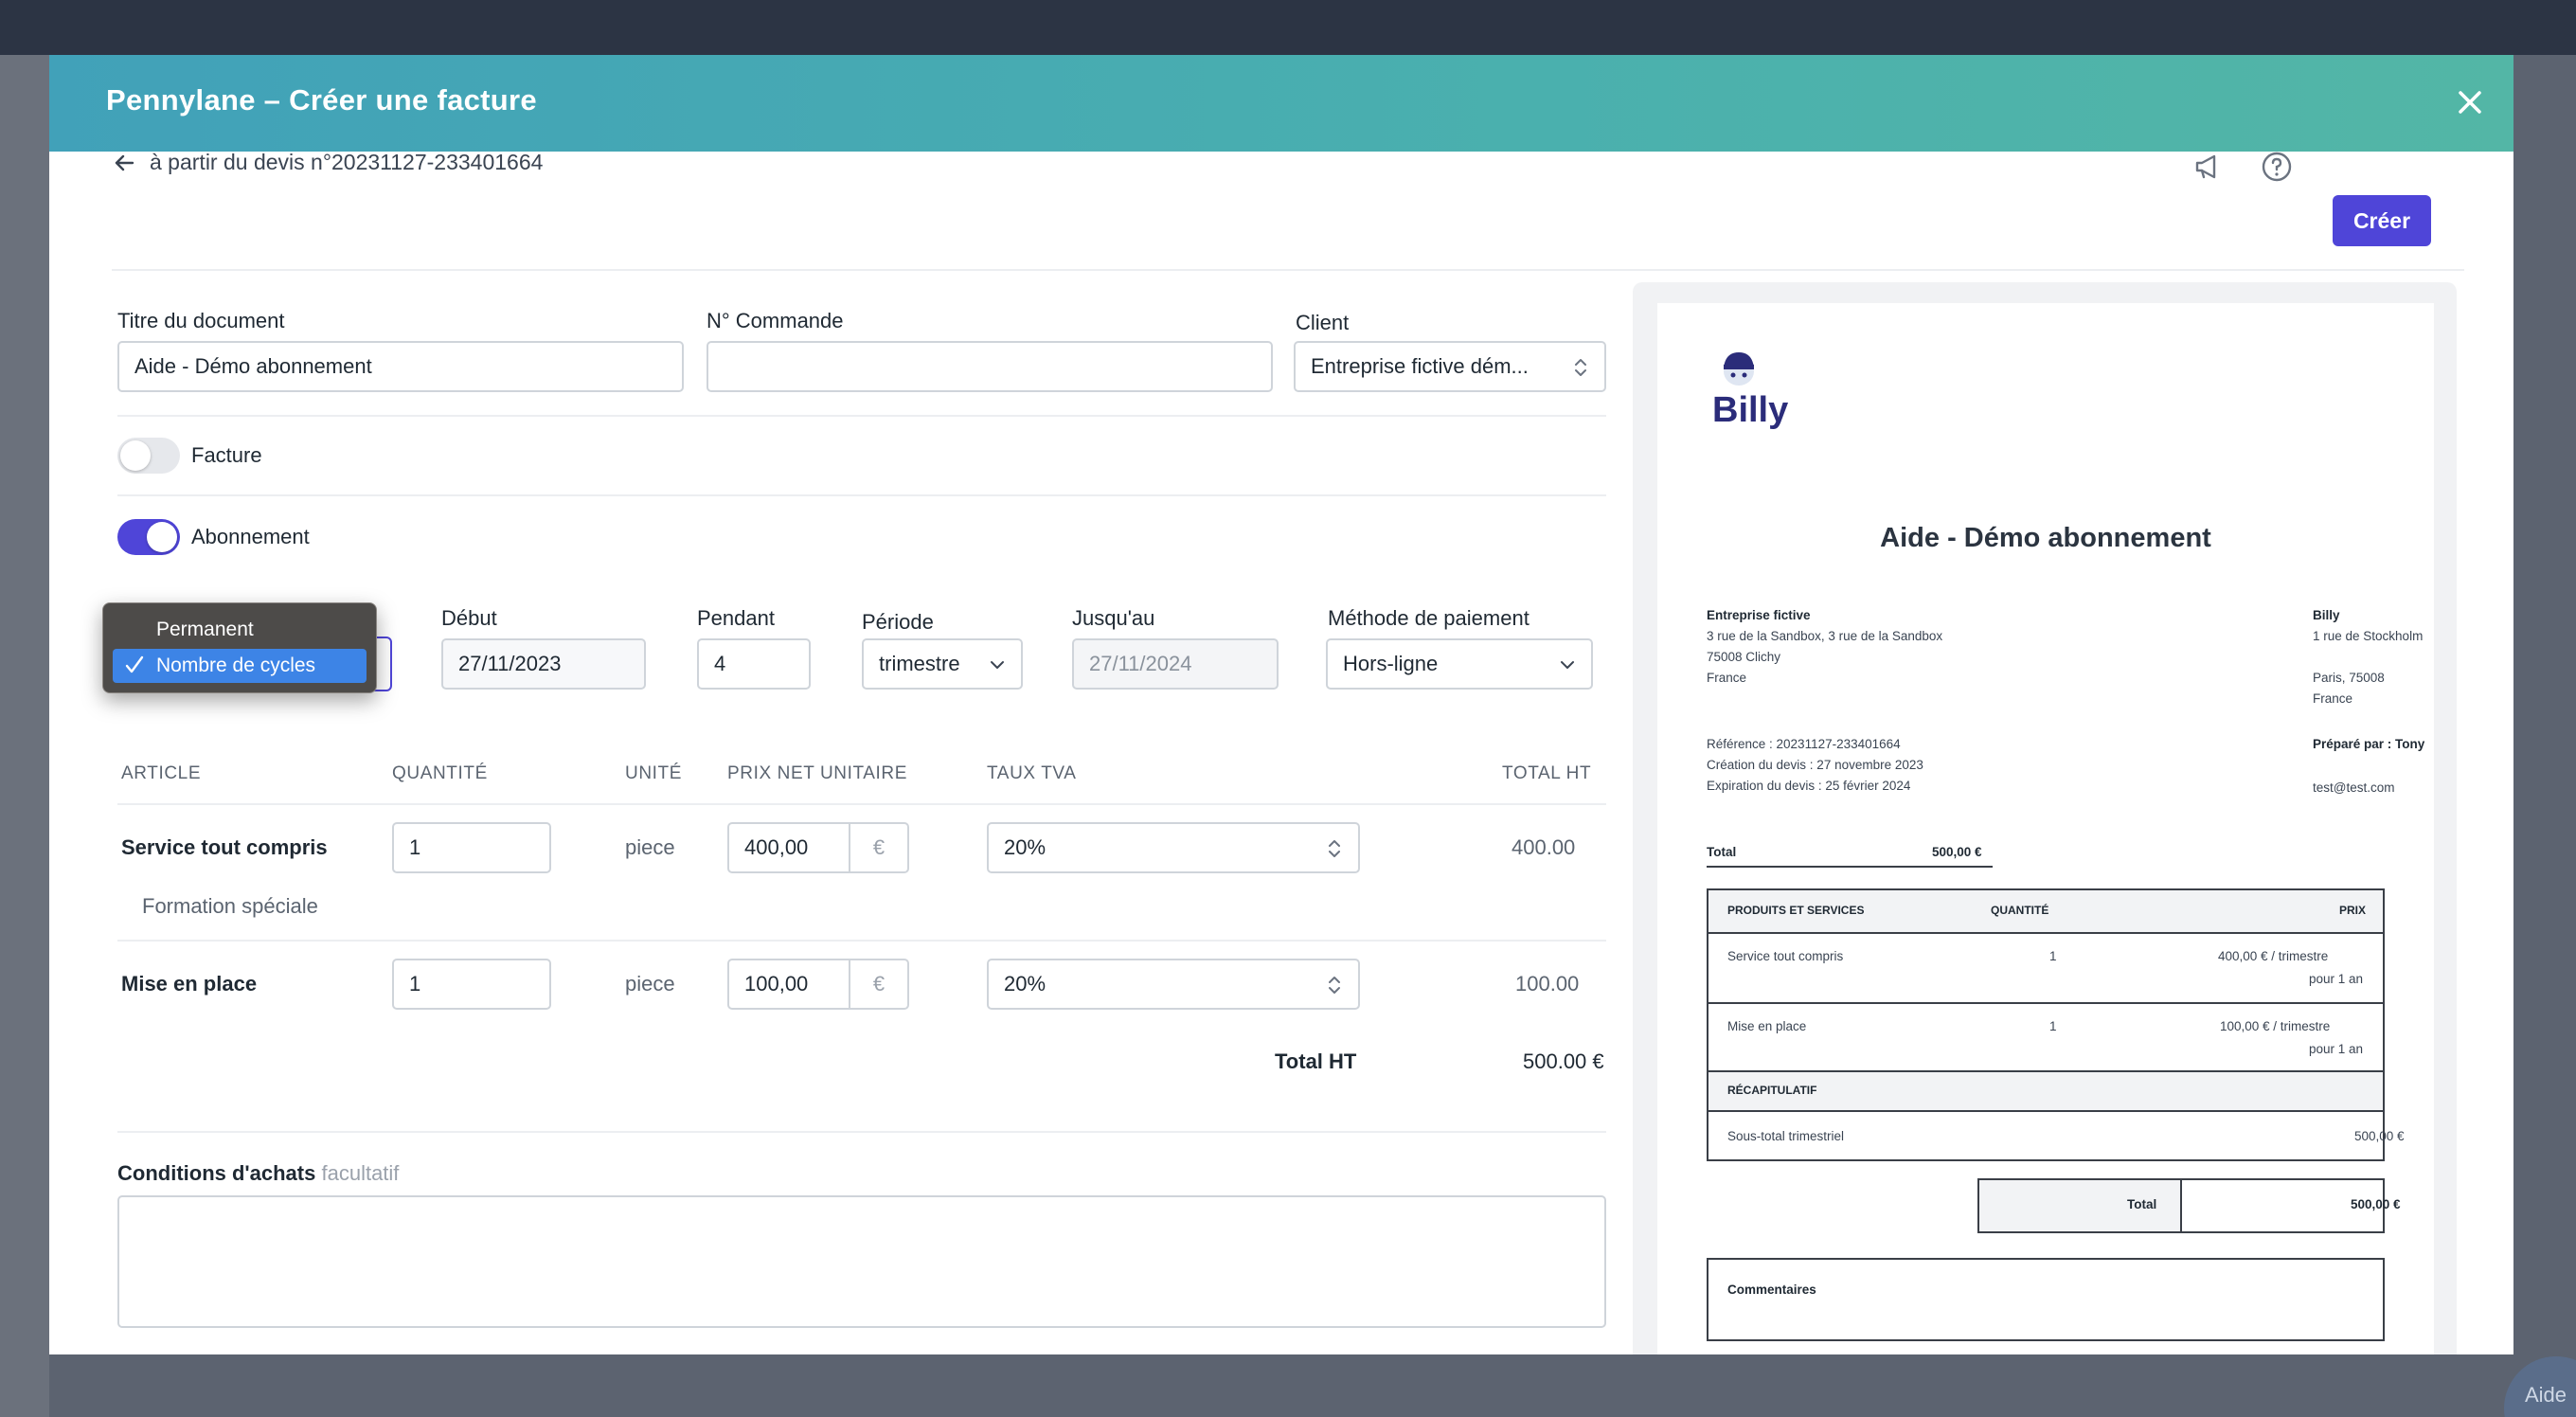 The image size is (2576, 1417). What do you see at coordinates (24, 736) in the screenshot?
I see `backdrop-sidebar` at bounding box center [24, 736].